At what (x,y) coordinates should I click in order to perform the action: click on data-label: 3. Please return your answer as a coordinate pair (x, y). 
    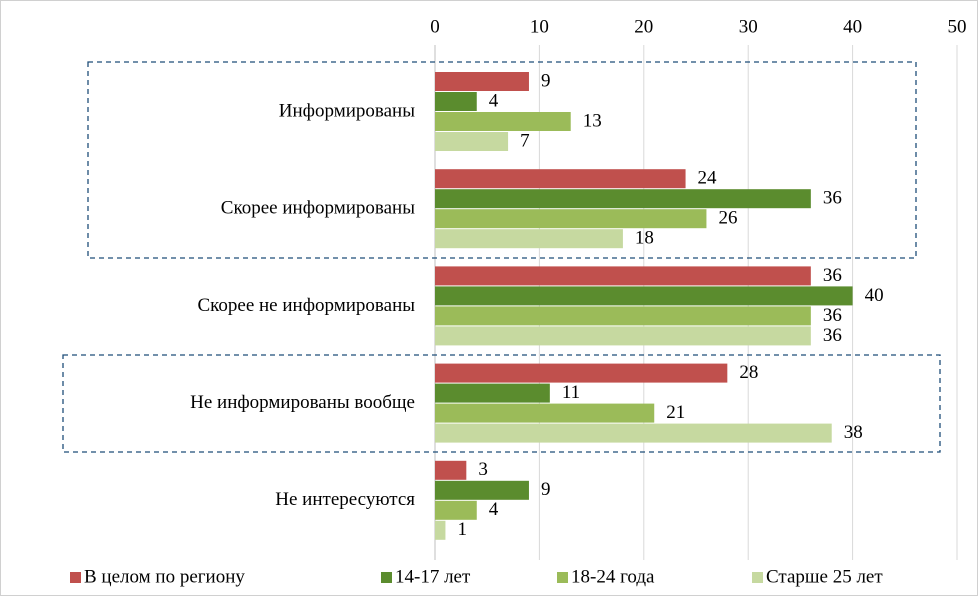
    Looking at the image, I should click on (483, 469).